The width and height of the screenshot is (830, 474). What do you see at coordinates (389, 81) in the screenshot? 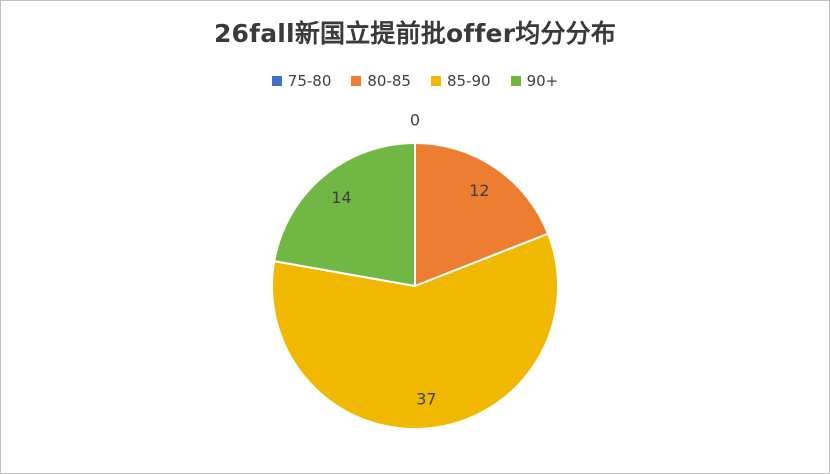
I see `legend-label: 80-85` at bounding box center [389, 81].